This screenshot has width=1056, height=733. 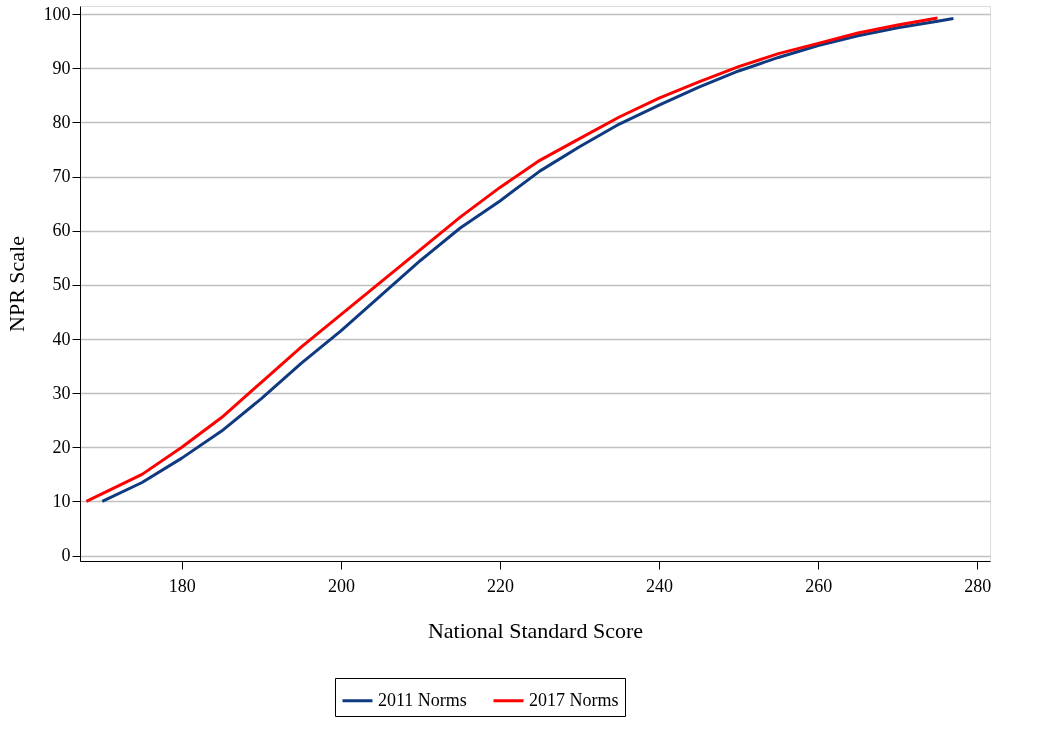 What do you see at coordinates (61, 446) in the screenshot?
I see `y-tick-label: 20` at bounding box center [61, 446].